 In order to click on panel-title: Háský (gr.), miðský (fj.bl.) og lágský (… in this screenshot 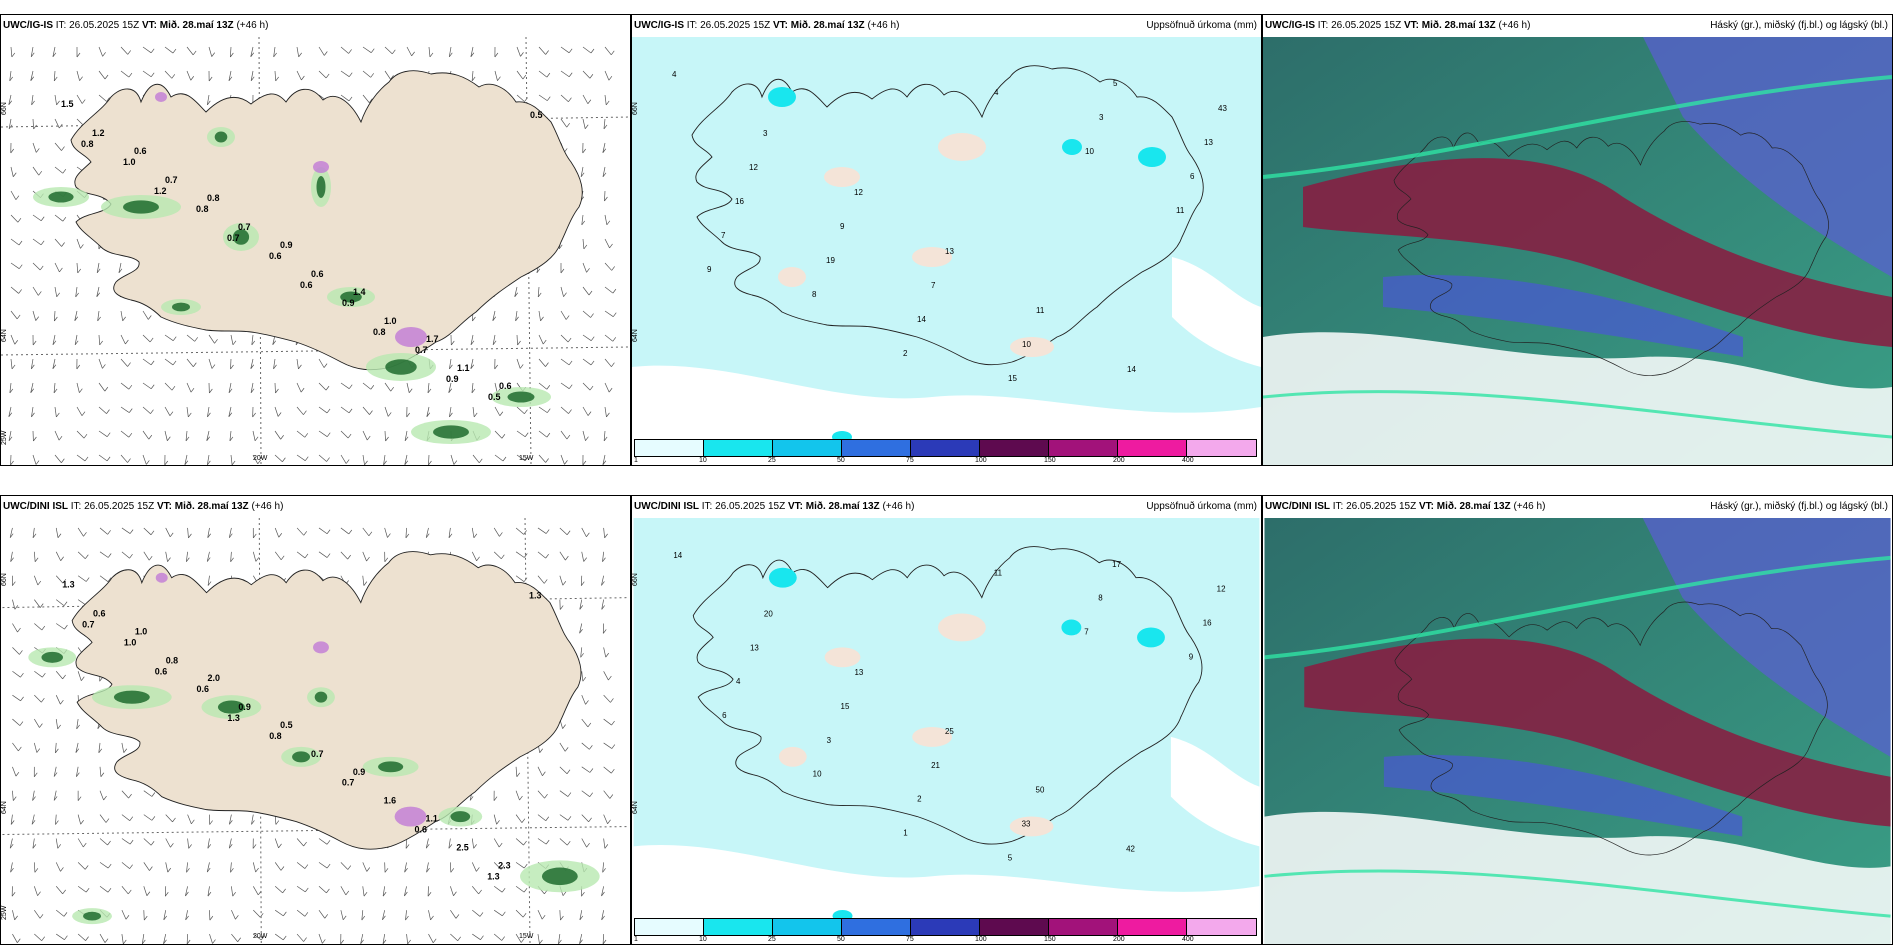, I will do `click(1799, 25)`.